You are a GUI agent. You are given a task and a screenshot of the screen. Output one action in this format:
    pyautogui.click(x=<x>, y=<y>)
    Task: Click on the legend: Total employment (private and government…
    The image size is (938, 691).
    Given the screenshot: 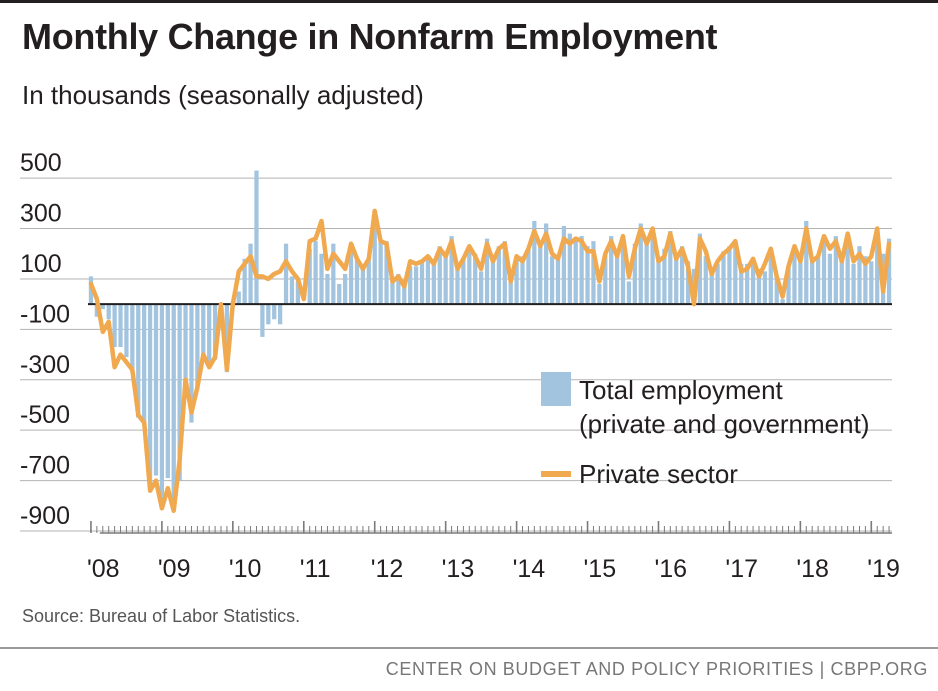 What is the action you would take?
    pyautogui.click(x=705, y=430)
    